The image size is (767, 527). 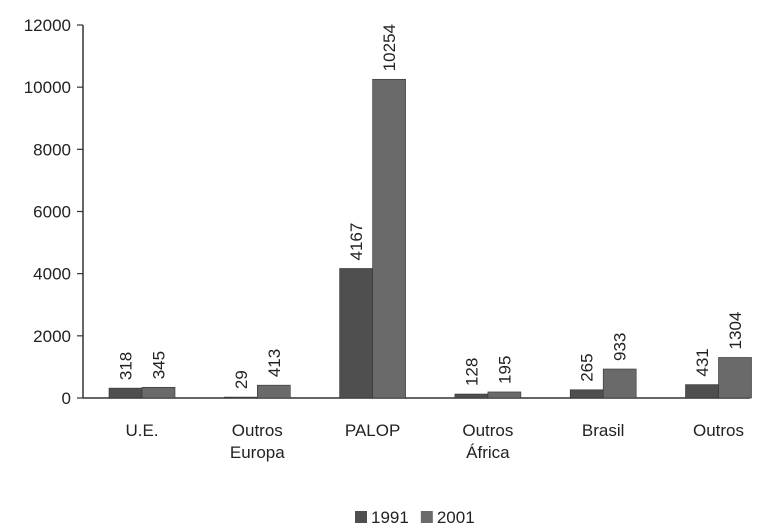 I want to click on y-tick-label: 6000, so click(x=52, y=212).